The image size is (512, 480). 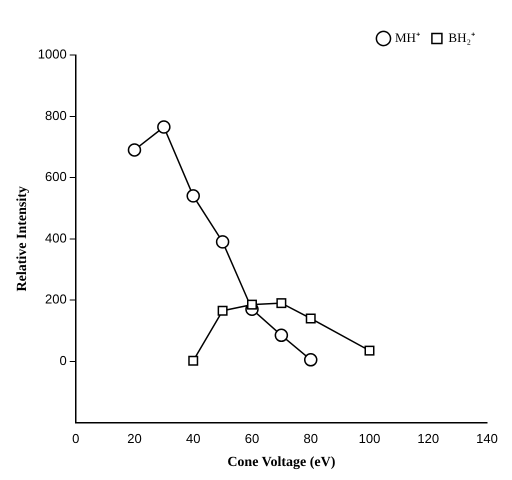 What do you see at coordinates (56, 115) in the screenshot?
I see `y-tick-label: 800` at bounding box center [56, 115].